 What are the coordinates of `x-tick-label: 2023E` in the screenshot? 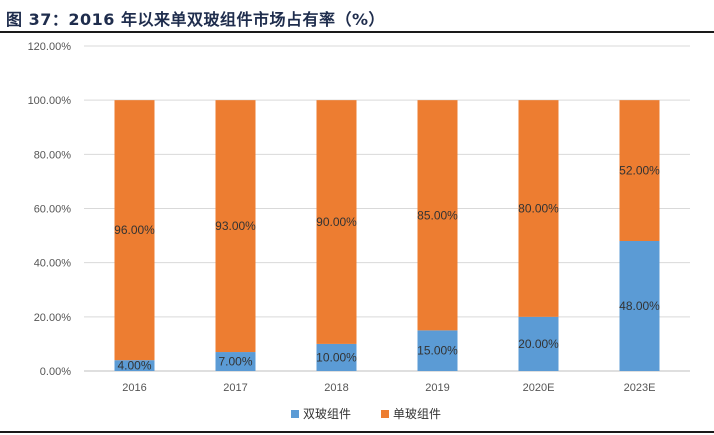 It's located at (640, 388).